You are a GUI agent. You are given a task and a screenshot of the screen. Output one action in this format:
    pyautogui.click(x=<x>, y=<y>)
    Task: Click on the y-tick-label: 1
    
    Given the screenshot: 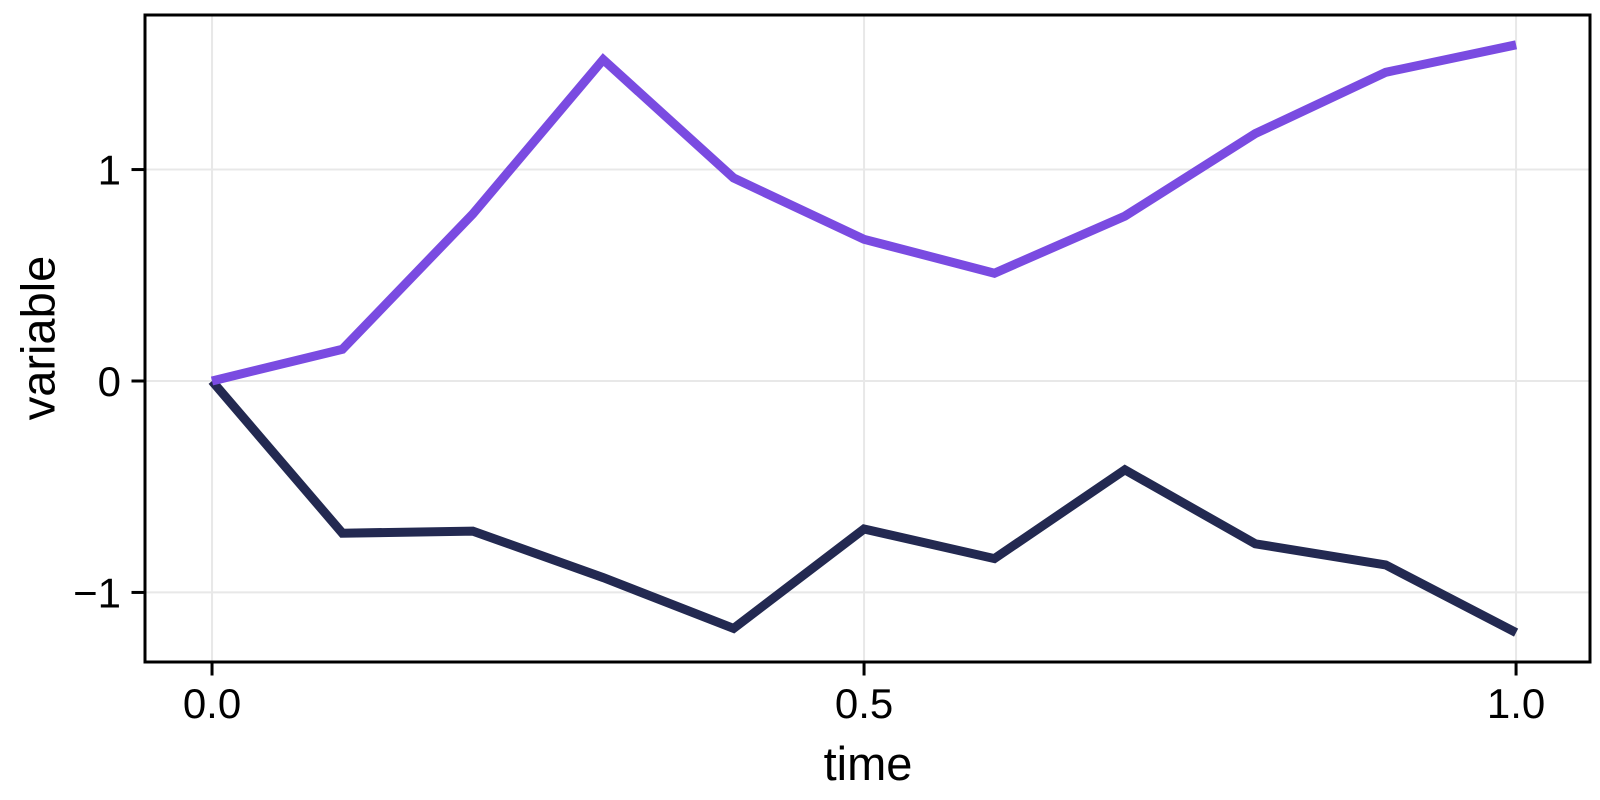 What is the action you would take?
    pyautogui.click(x=109, y=170)
    